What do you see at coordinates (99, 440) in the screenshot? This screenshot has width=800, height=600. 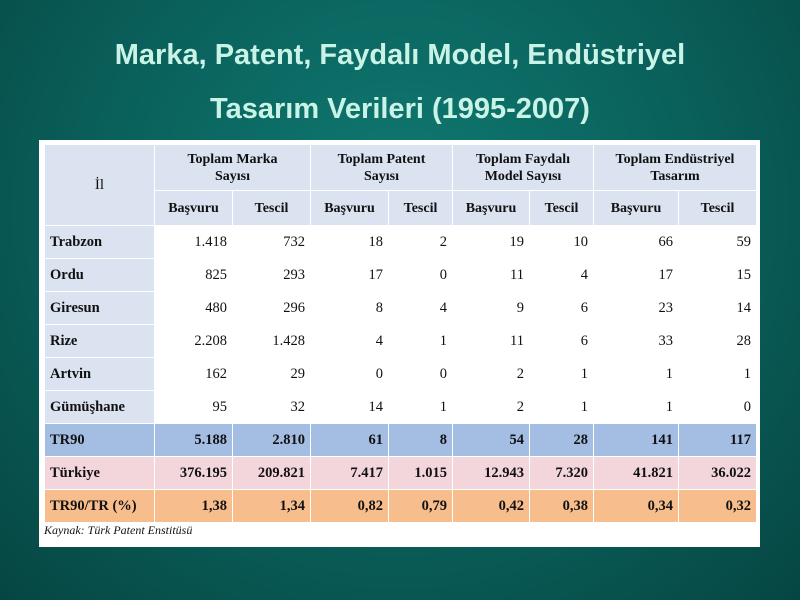 I see `row-label: TR90` at bounding box center [99, 440].